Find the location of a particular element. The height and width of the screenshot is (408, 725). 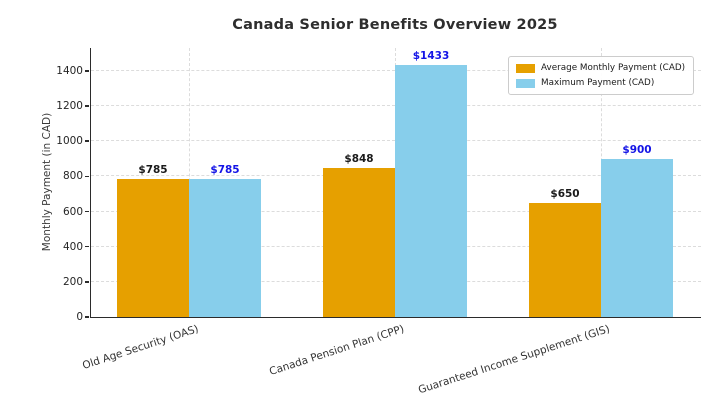

y-tick-label: 400 is located at coordinates (72, 246).